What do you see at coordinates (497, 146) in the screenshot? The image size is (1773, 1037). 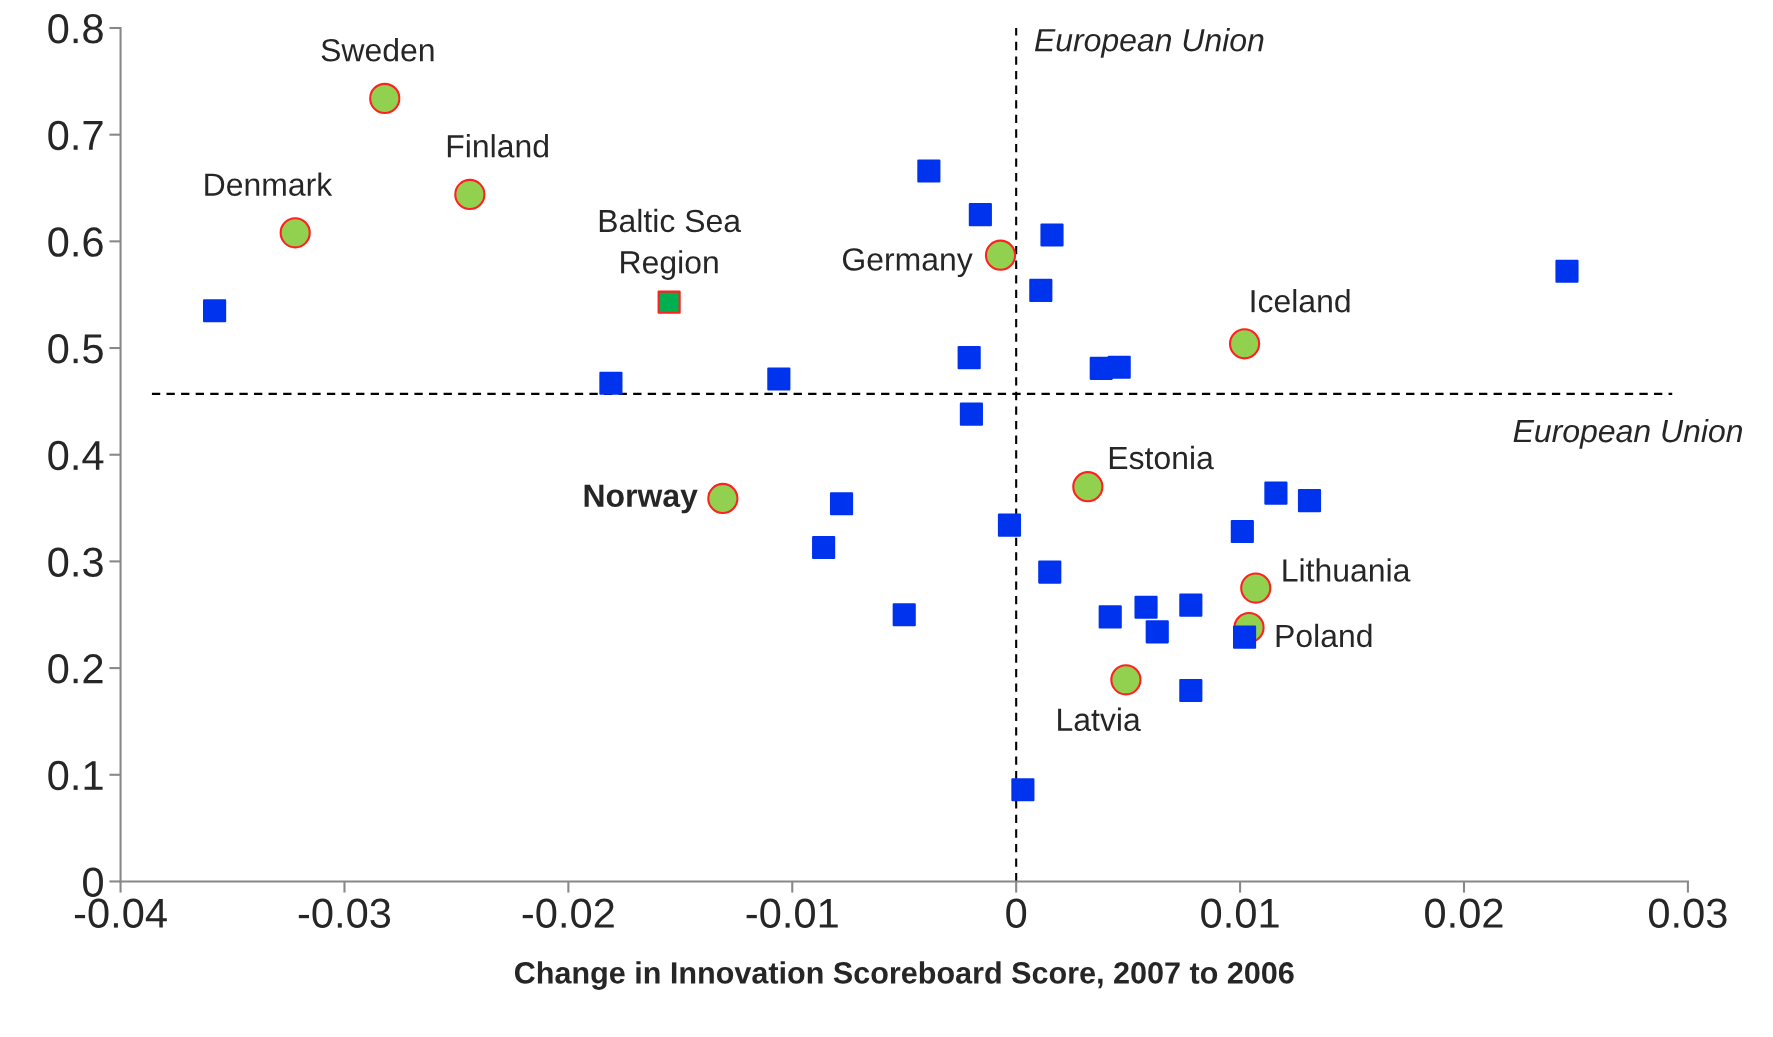 I see `annotation: Finland` at bounding box center [497, 146].